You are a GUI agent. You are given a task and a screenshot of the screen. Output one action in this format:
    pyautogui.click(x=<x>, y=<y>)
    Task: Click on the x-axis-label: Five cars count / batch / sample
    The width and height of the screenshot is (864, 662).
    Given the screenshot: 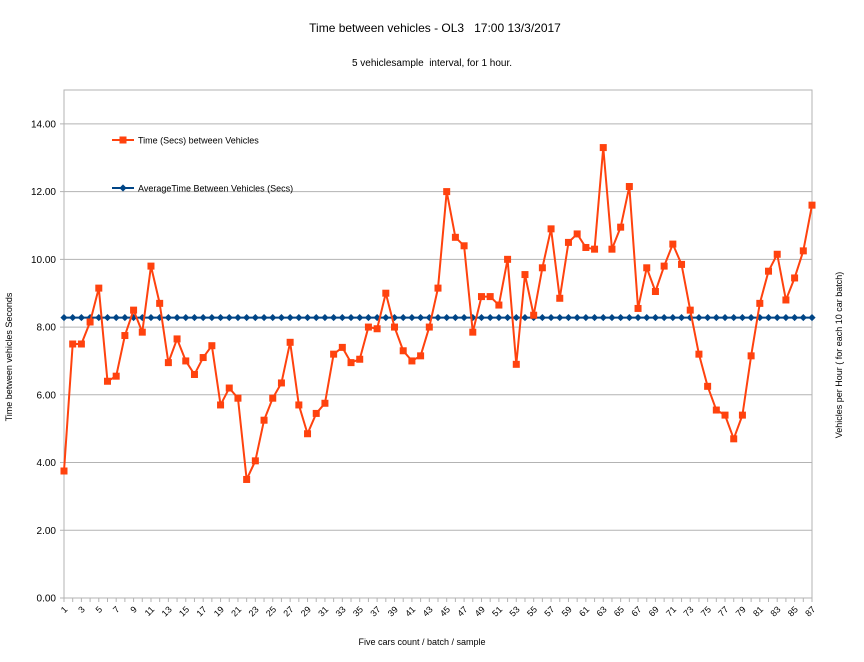 What is the action you would take?
    pyautogui.click(x=421, y=642)
    